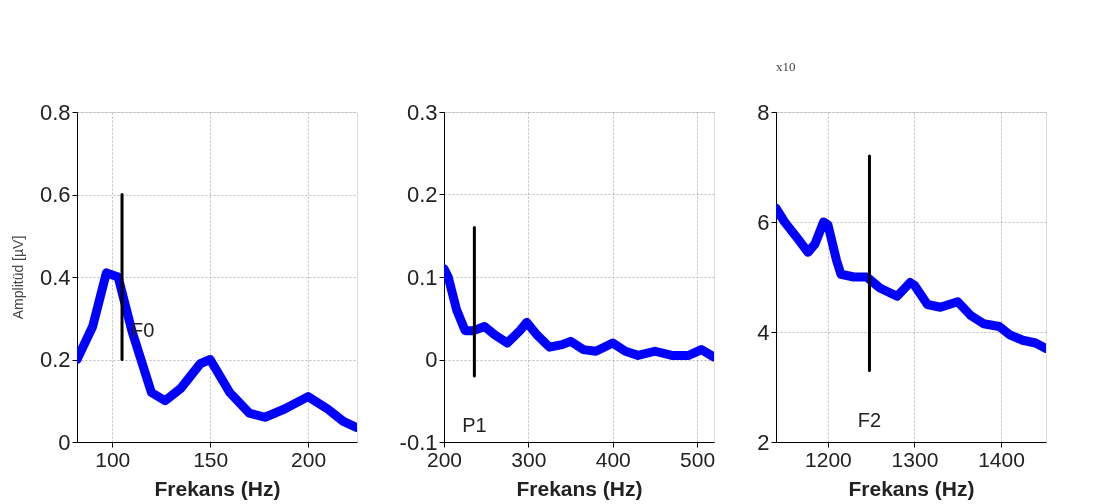 The width and height of the screenshot is (1109, 504). I want to click on y-axis-title: Amplitüd [µV], so click(17, 277).